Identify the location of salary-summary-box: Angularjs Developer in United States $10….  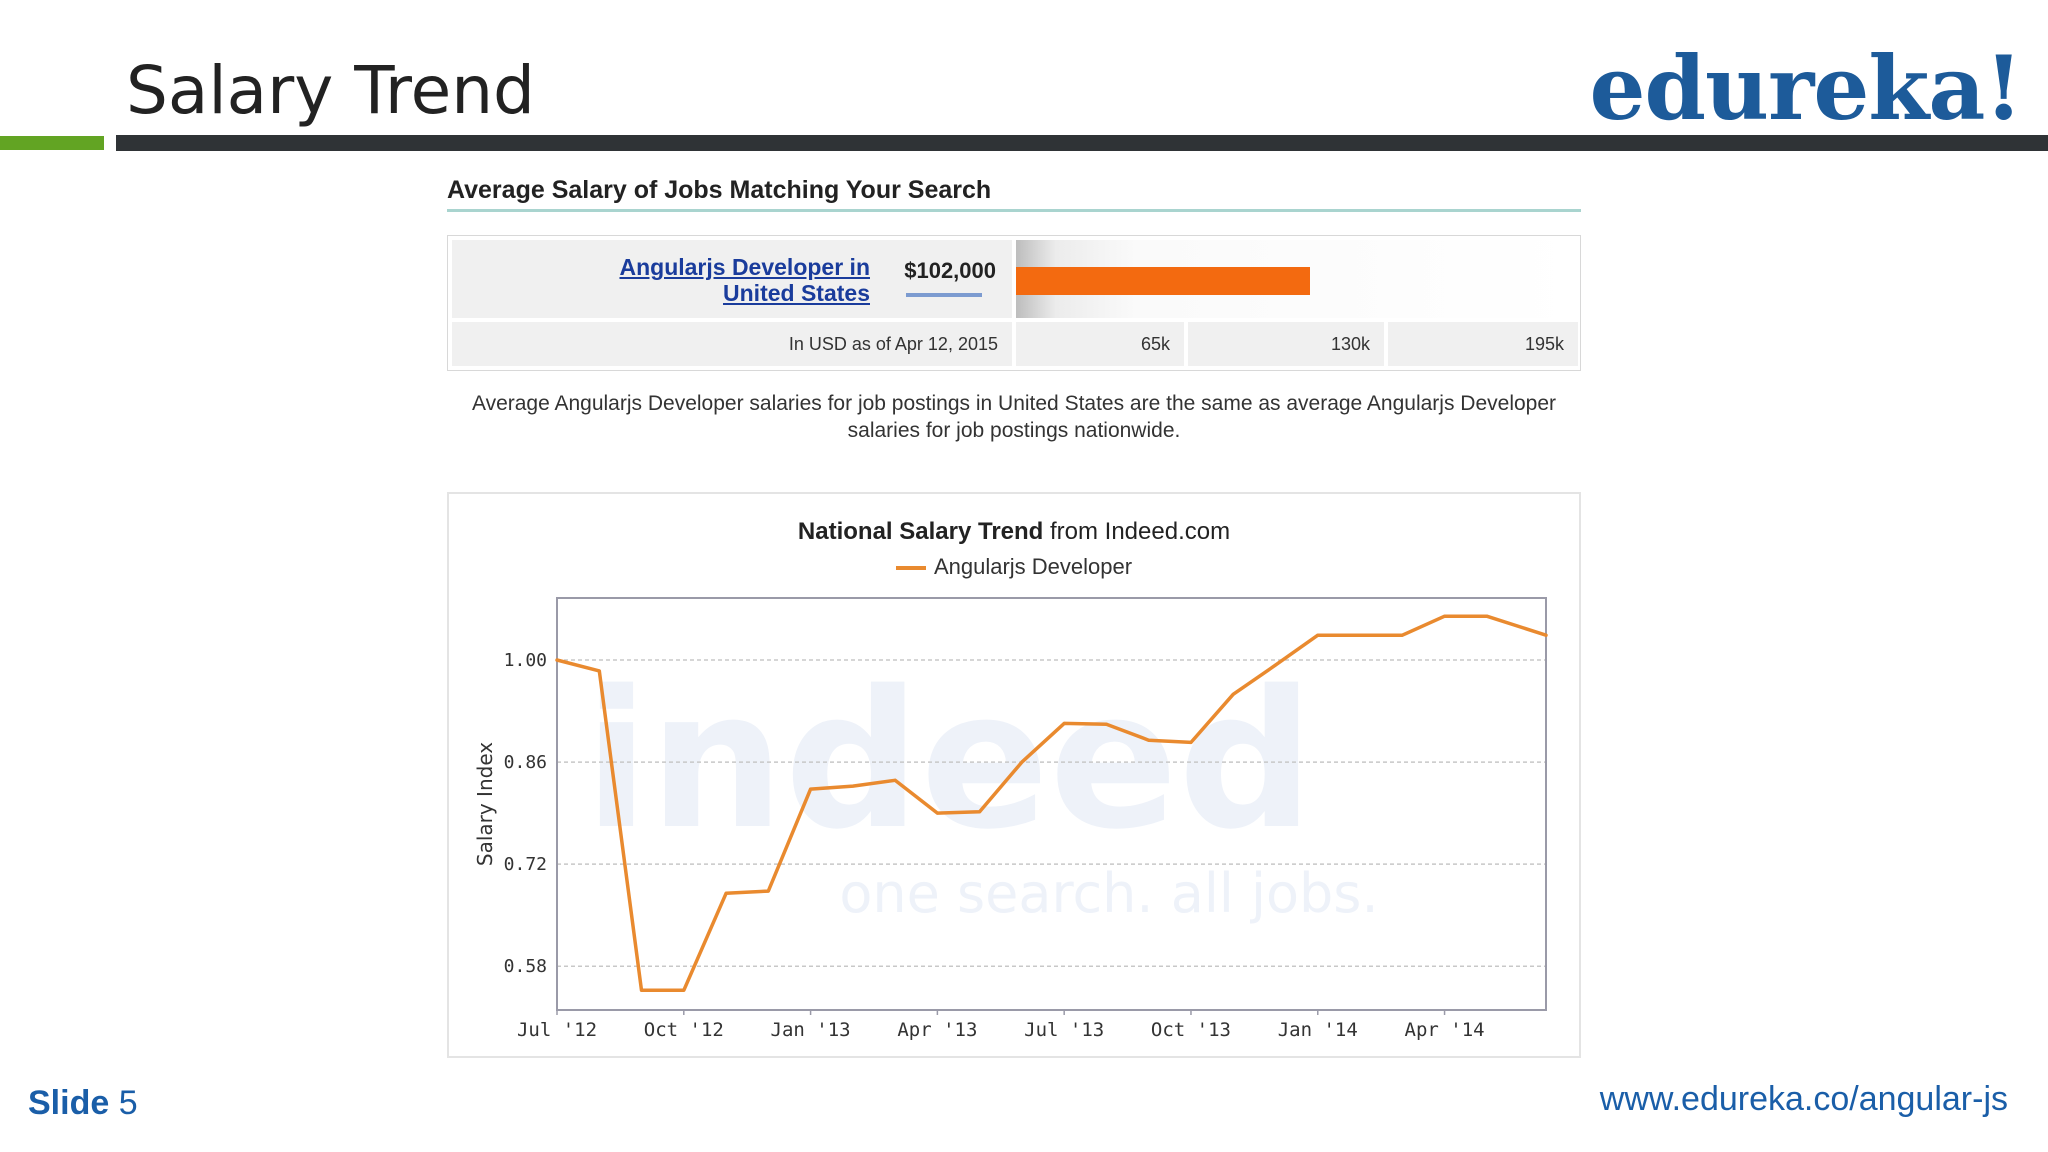
(1014, 303).